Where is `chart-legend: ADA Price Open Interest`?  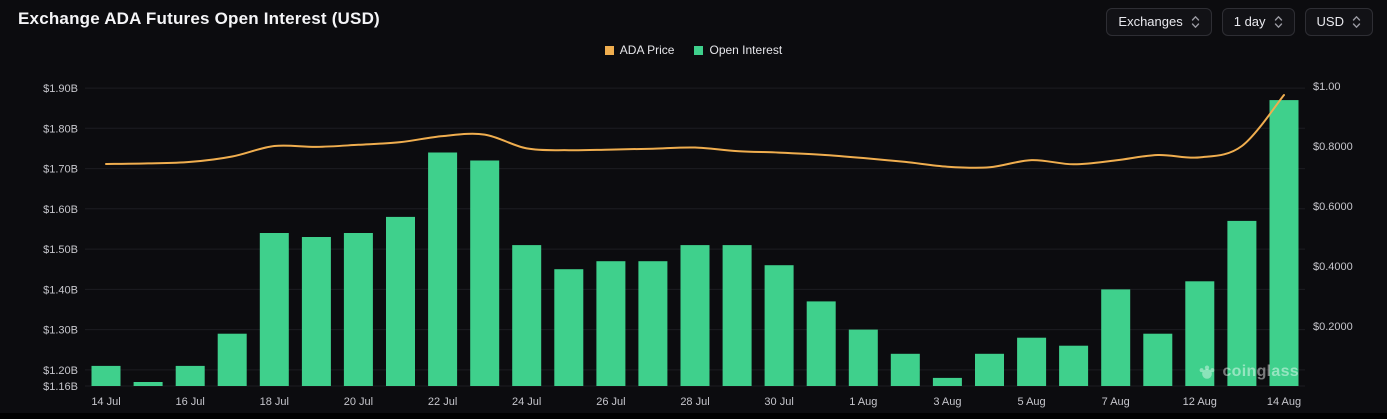
chart-legend: ADA Price Open Interest is located at coordinates (693, 50).